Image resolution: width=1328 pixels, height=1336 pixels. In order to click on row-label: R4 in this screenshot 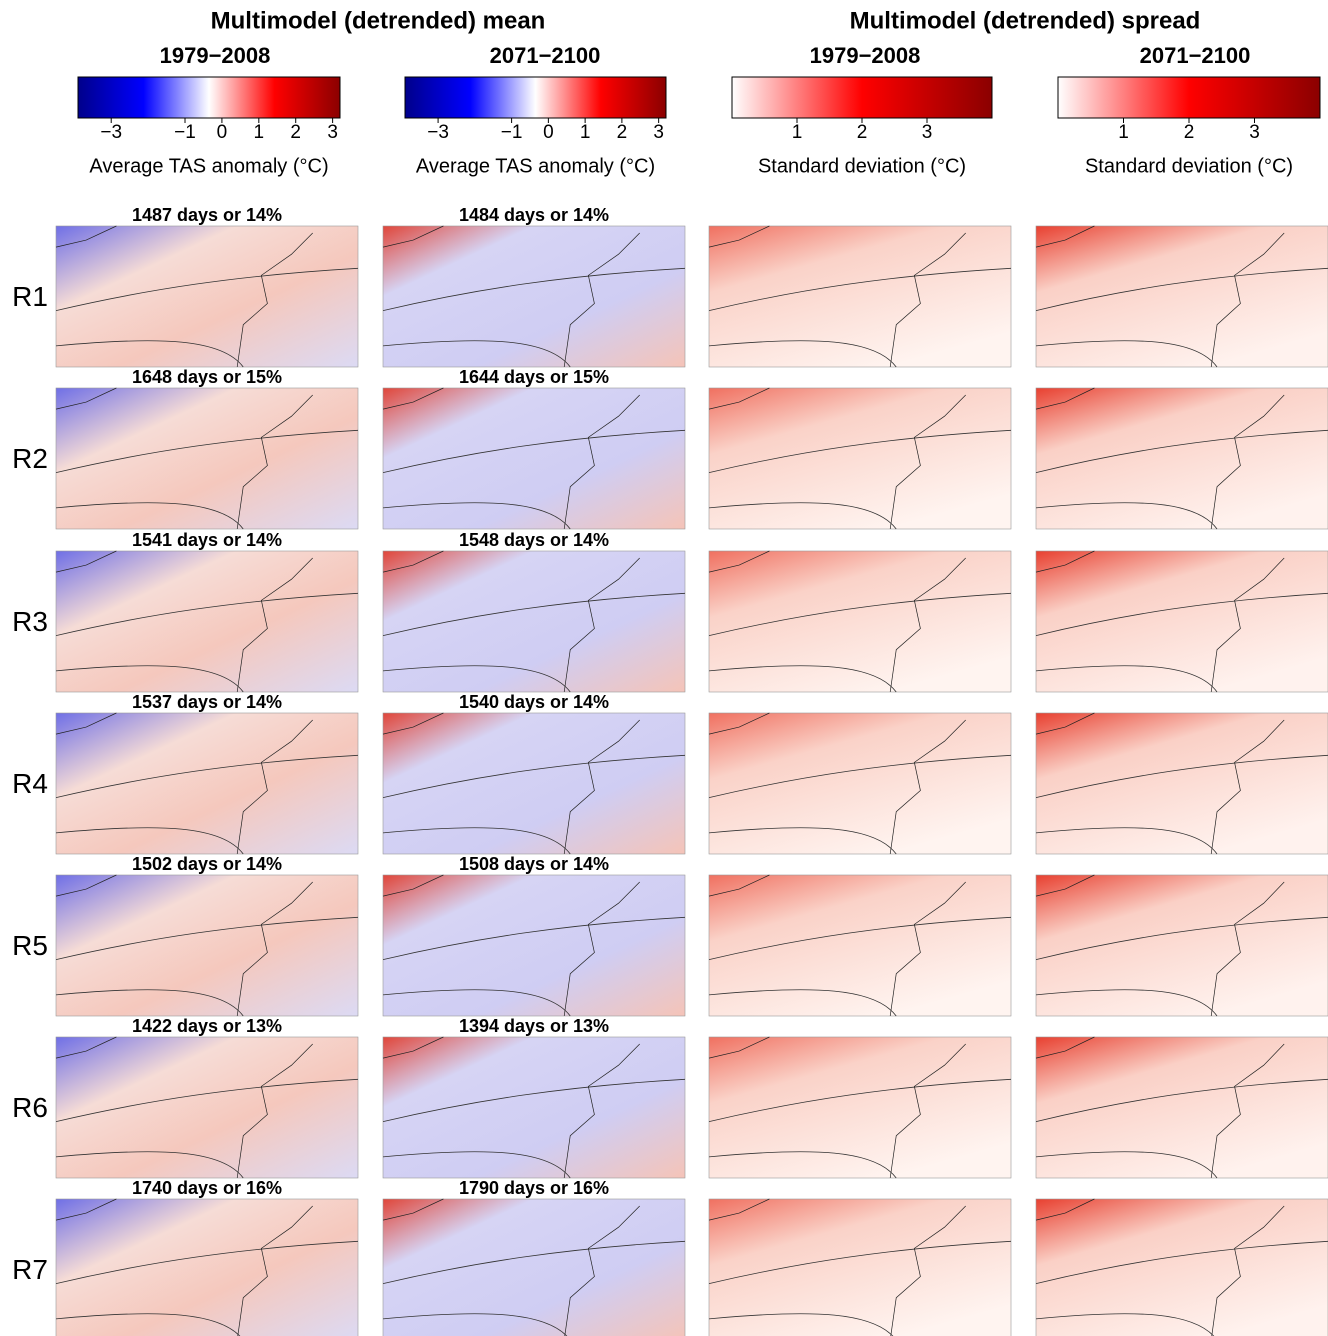, I will do `click(30, 783)`.